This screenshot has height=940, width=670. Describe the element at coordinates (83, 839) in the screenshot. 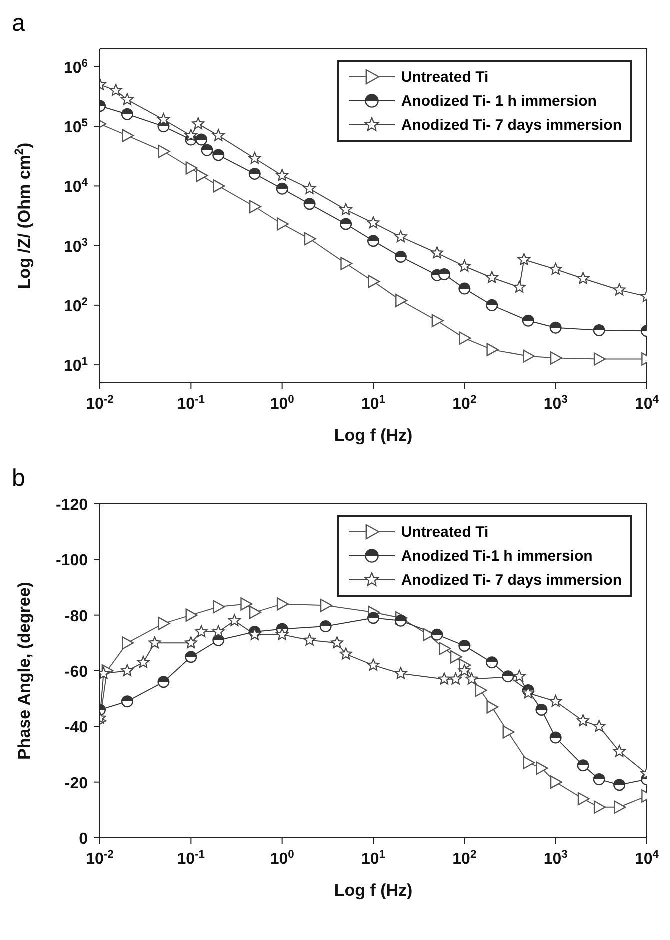

I see `y-tick-label: 0` at that location.